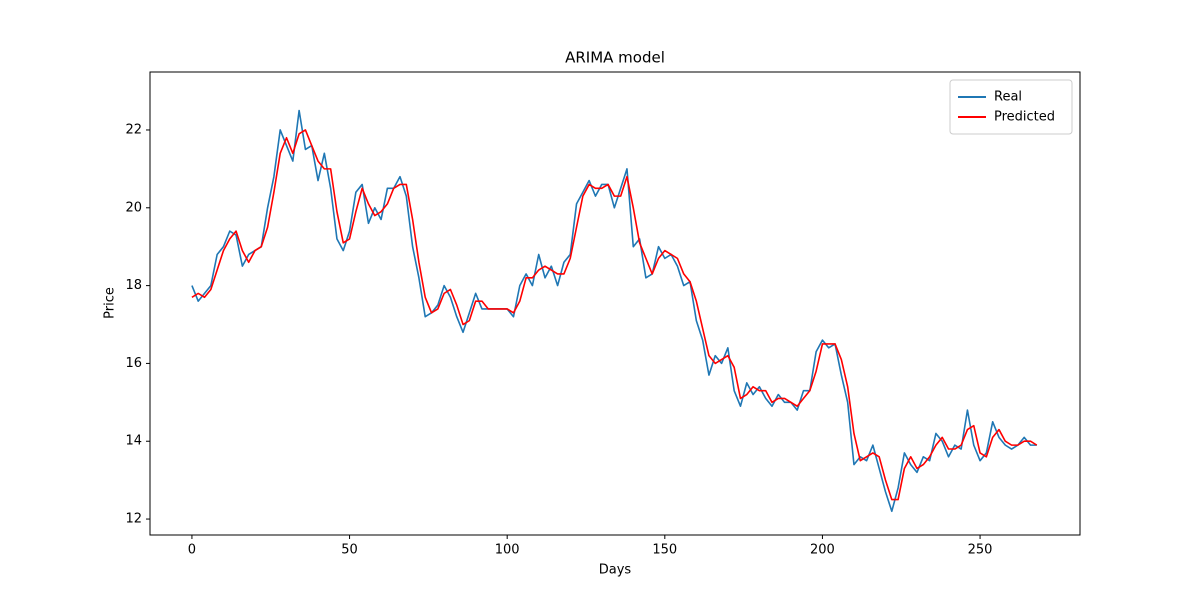 The width and height of the screenshot is (1200, 600). Describe the element at coordinates (822, 550) in the screenshot. I see `x-tick-label: 200` at that location.